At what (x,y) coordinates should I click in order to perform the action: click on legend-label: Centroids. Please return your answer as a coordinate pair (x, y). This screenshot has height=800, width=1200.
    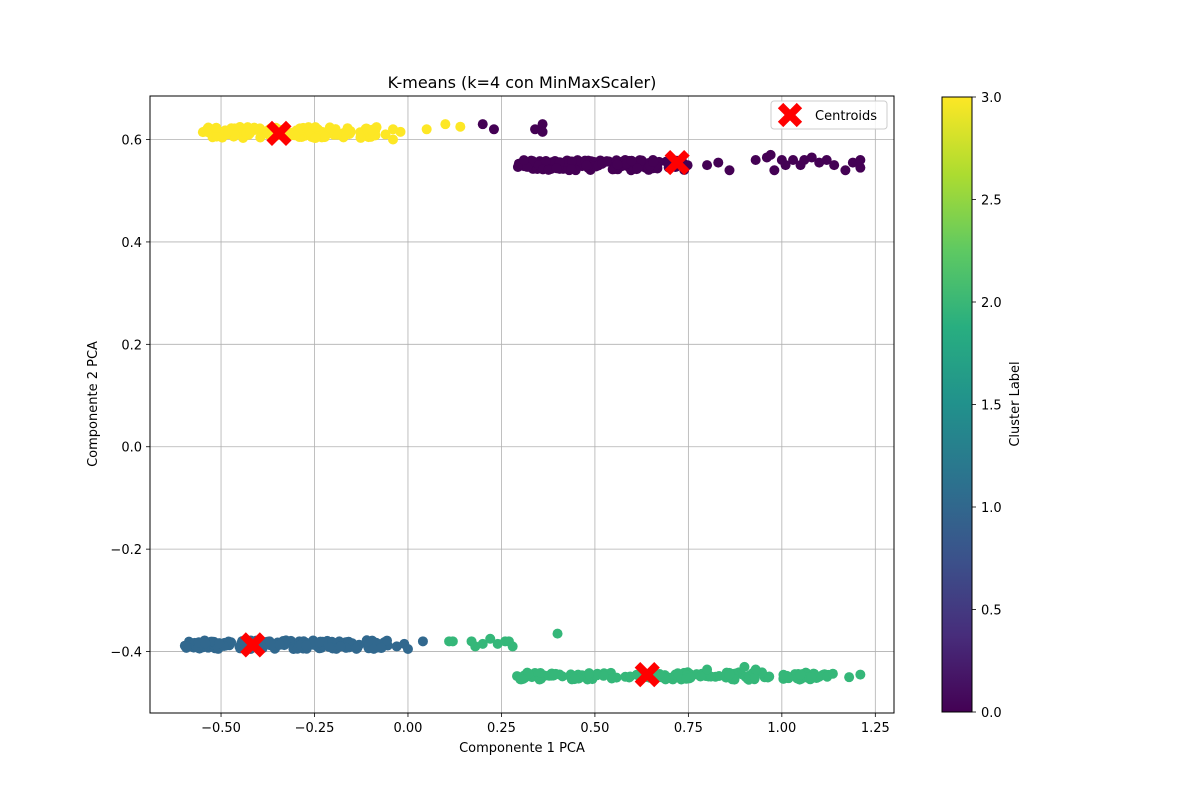
    Looking at the image, I should click on (846, 116).